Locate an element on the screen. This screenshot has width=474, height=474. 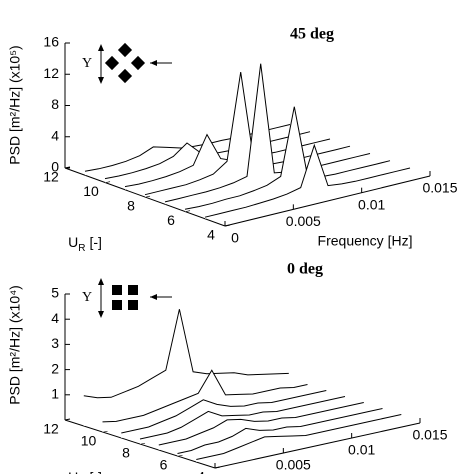
z-tick-label: 12 is located at coordinates (51, 73).